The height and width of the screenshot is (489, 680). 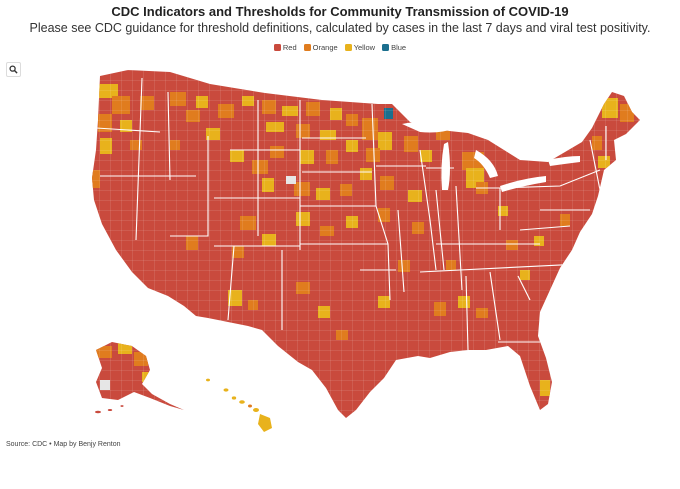 I want to click on legend-item-red: Red, so click(x=285, y=47).